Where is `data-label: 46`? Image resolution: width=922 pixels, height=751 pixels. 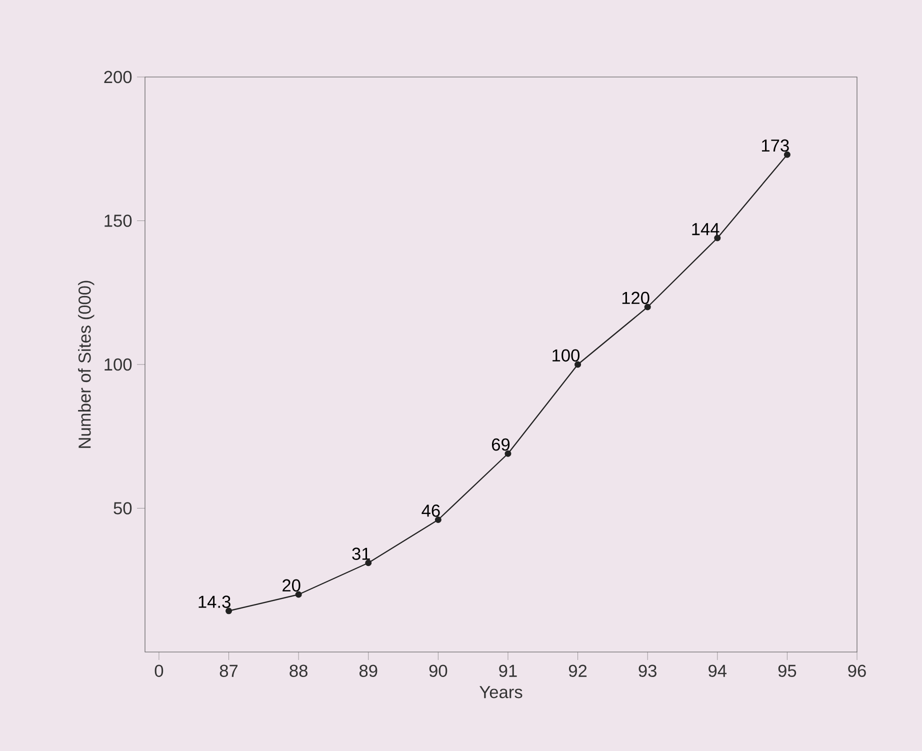
data-label: 46 is located at coordinates (431, 510).